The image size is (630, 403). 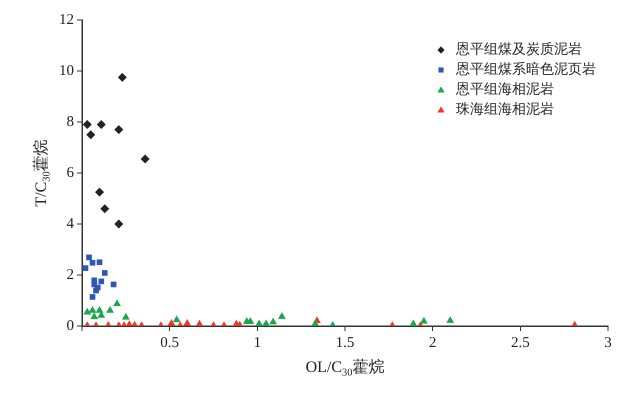 I want to click on y-tick-label: 12, so click(x=66, y=20).